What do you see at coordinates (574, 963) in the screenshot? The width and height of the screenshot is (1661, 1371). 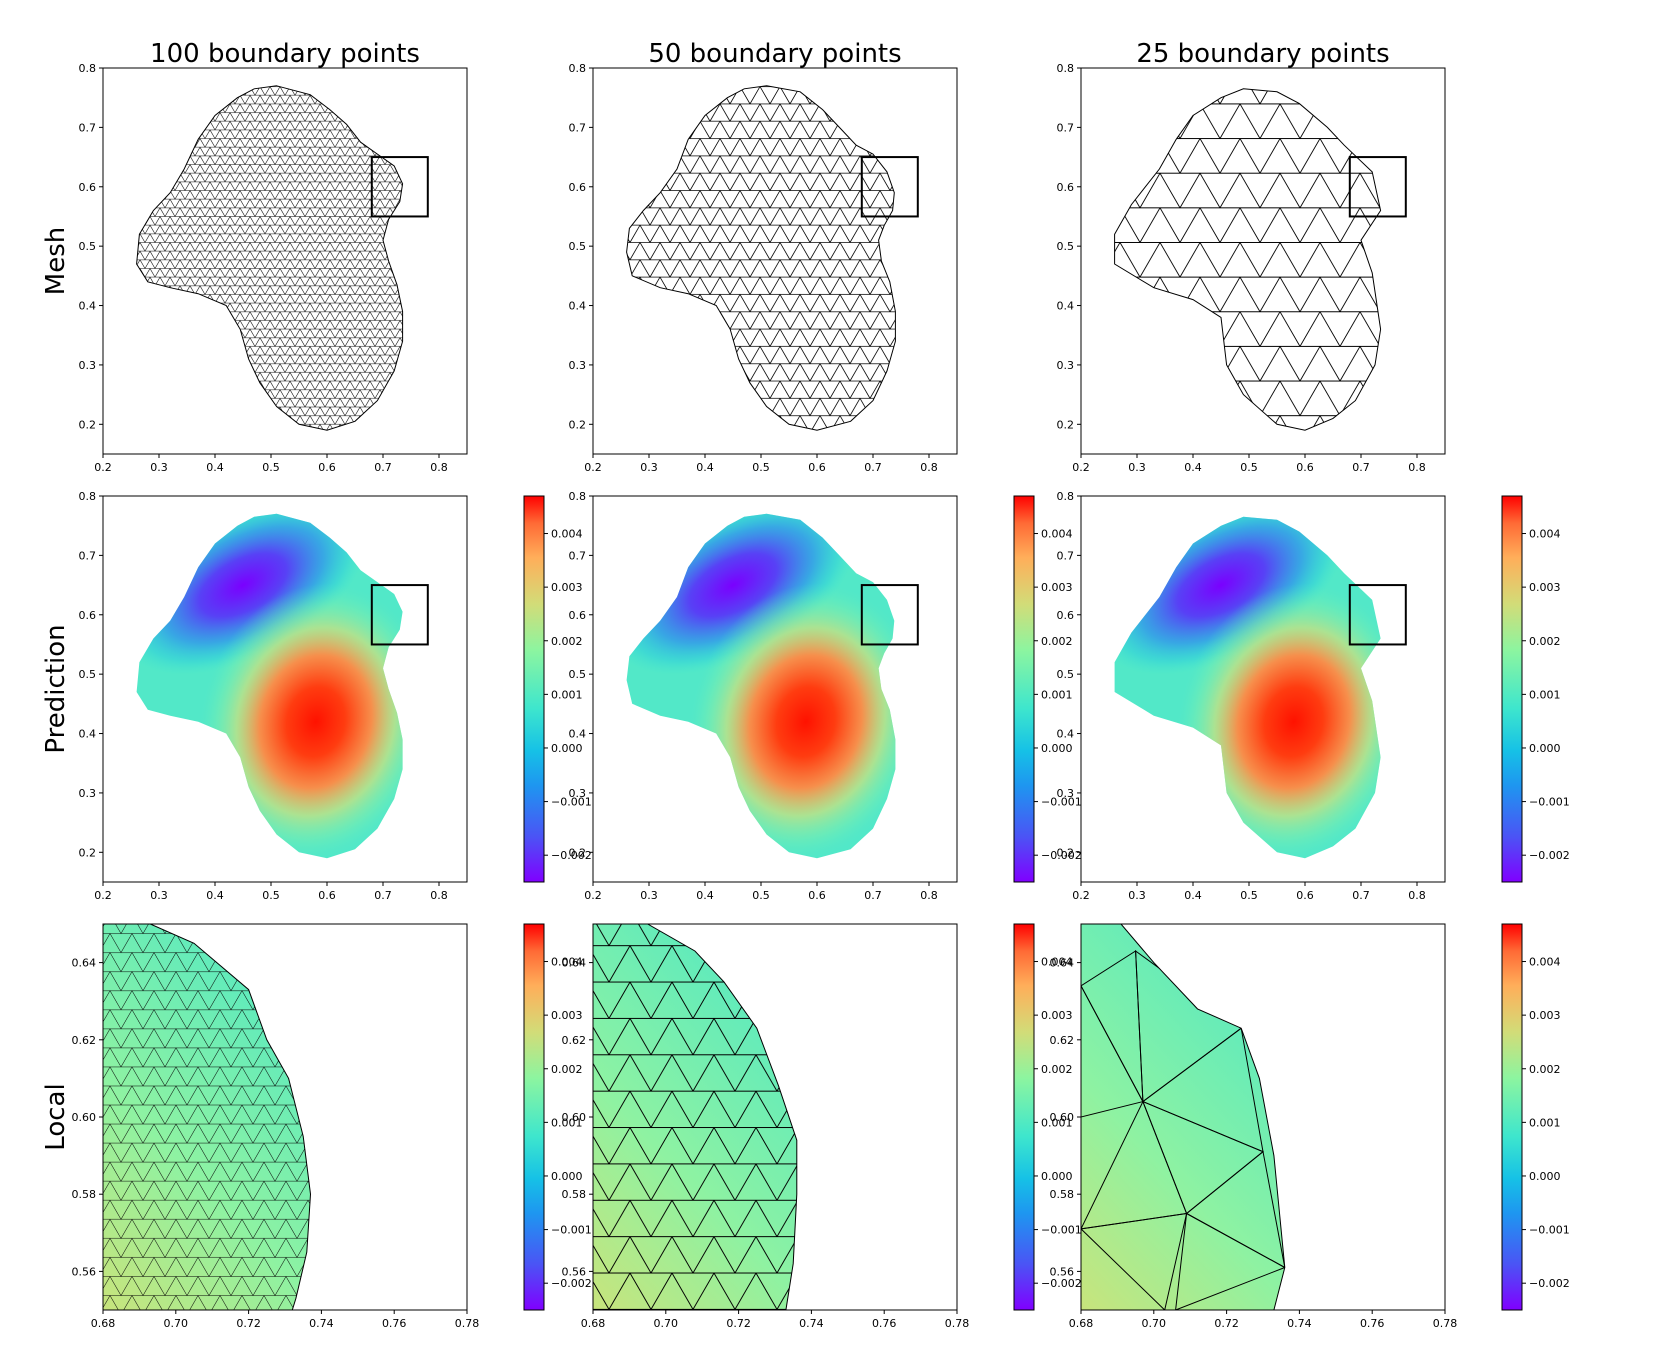 I see `y-tick-label: 0.64` at bounding box center [574, 963].